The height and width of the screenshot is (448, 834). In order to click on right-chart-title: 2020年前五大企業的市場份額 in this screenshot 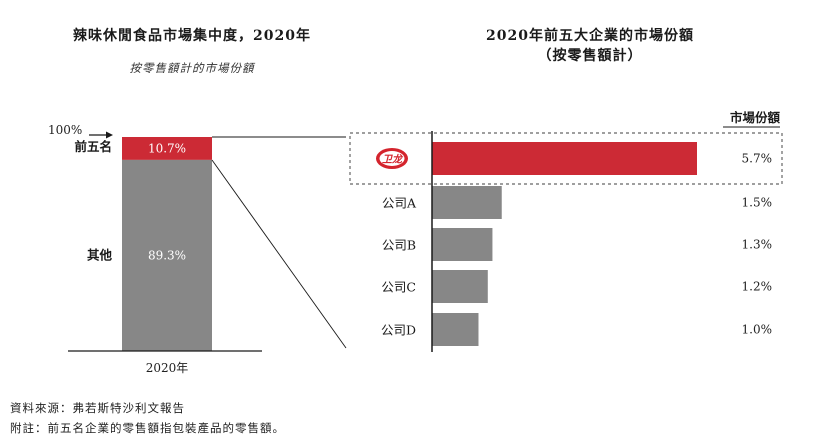, I will do `click(590, 35)`.